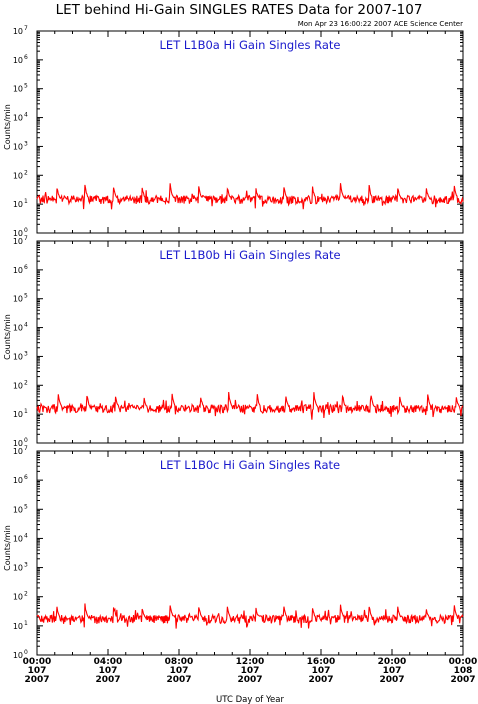  Describe the element at coordinates (250, 699) in the screenshot. I see `x-axis-label: UTC Day of Year` at that location.